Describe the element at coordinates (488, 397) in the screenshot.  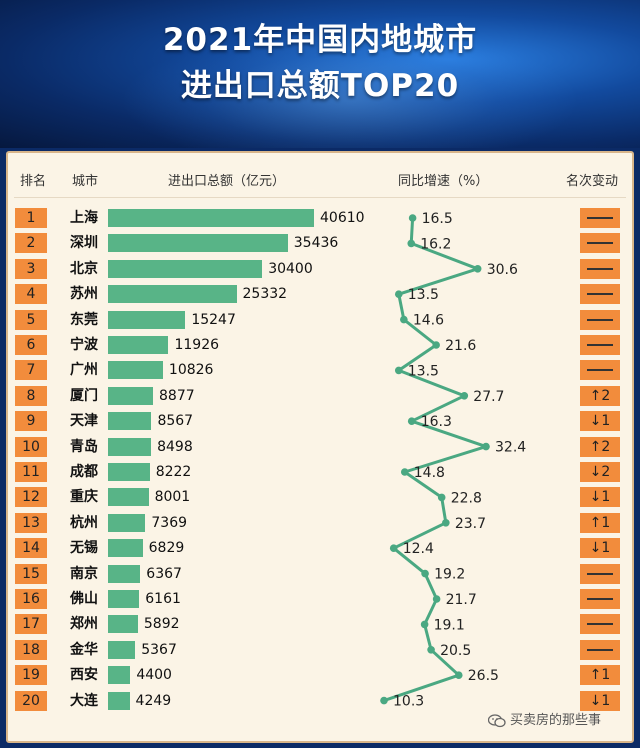
I see `growth-label: 27.7` at that location.